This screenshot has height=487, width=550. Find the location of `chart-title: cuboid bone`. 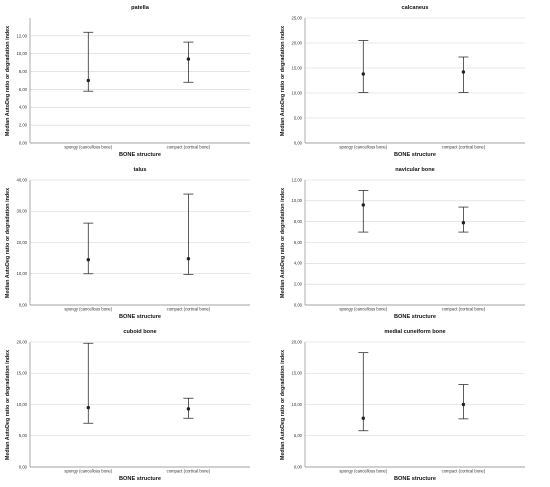

chart-title: cuboid bone is located at coordinates (140, 332).